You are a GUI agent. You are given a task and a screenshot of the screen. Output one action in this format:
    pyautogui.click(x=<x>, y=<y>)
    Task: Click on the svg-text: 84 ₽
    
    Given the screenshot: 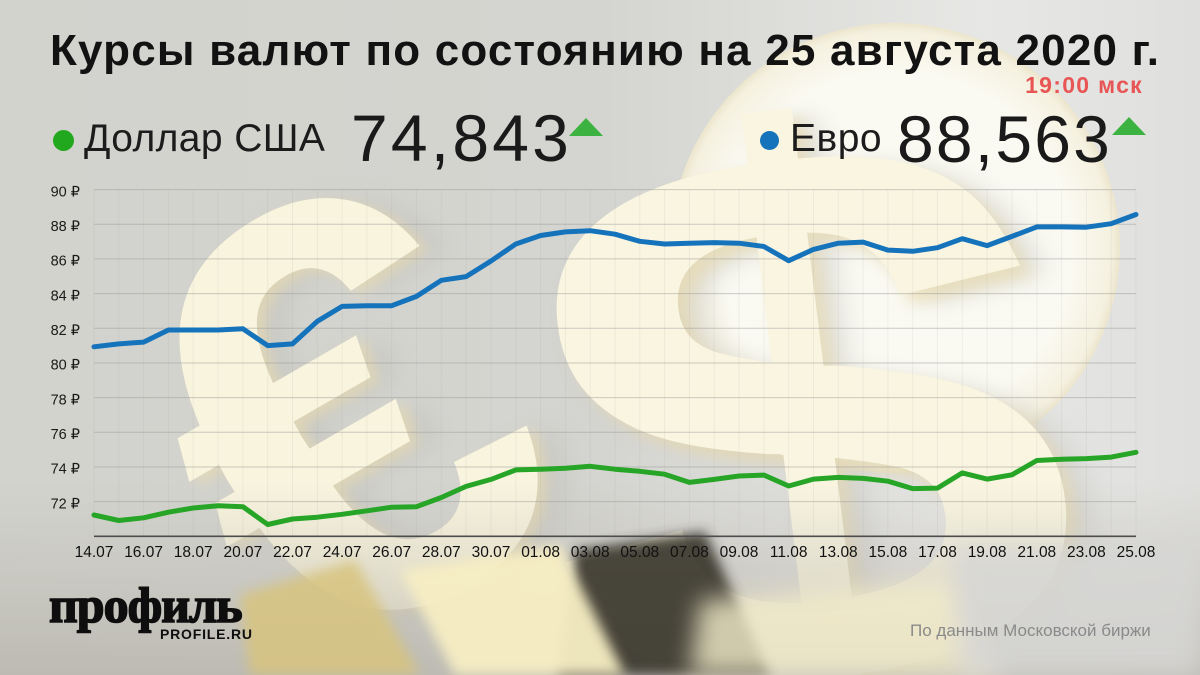 What is the action you would take?
    pyautogui.click(x=66, y=296)
    